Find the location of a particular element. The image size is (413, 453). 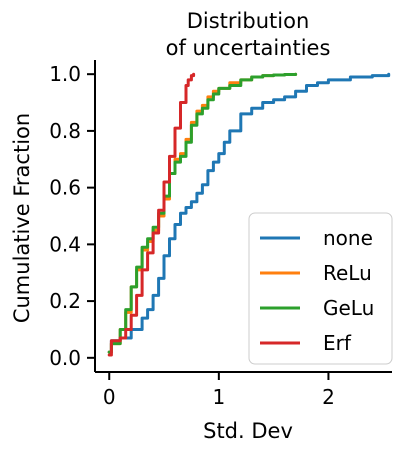

legend: none ReLu GeLu Erf is located at coordinates (320, 288).